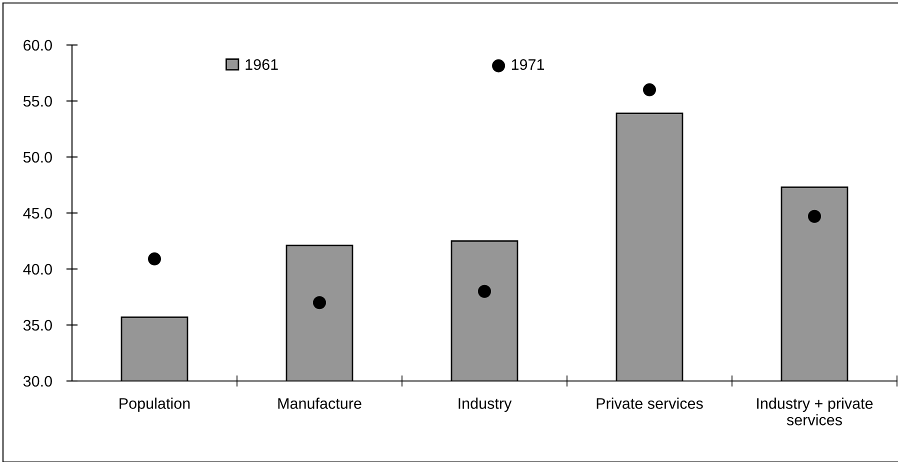  I want to click on y-tick-label: 55.0, so click(37, 101).